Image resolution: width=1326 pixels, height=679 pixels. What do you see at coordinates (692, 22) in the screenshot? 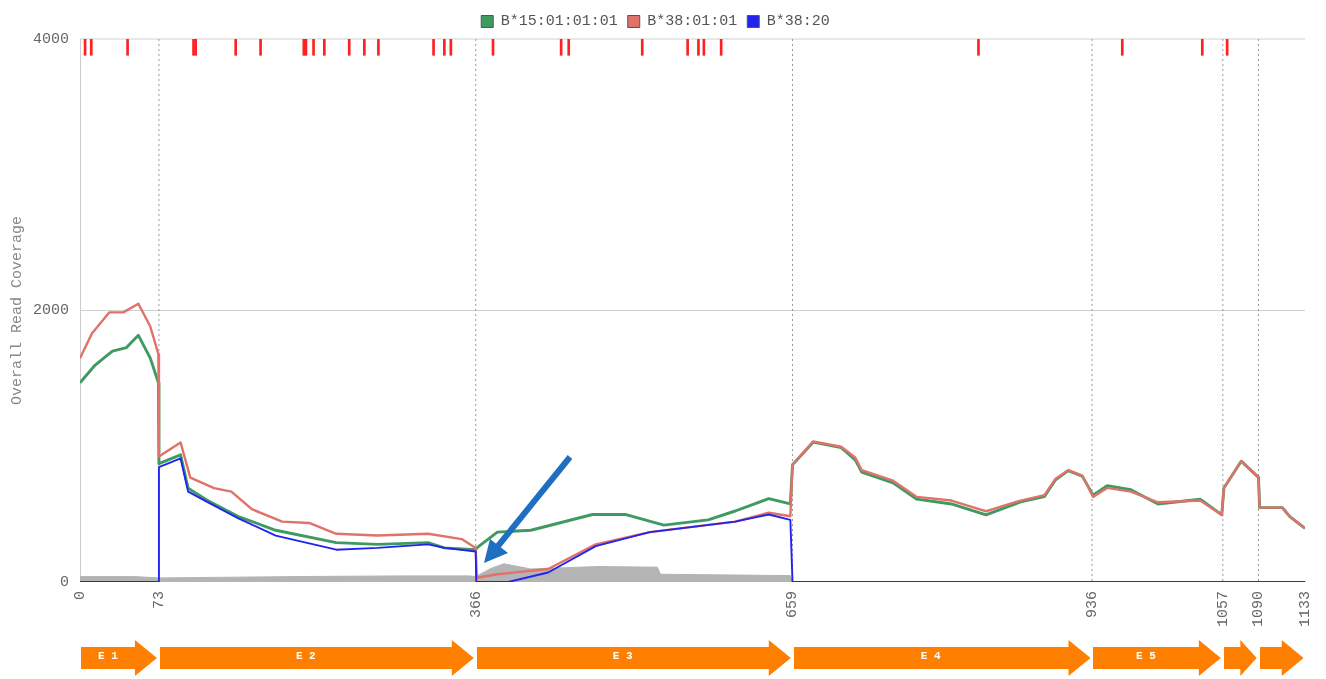
I see `legend-label: B*38:01:01` at bounding box center [692, 22].